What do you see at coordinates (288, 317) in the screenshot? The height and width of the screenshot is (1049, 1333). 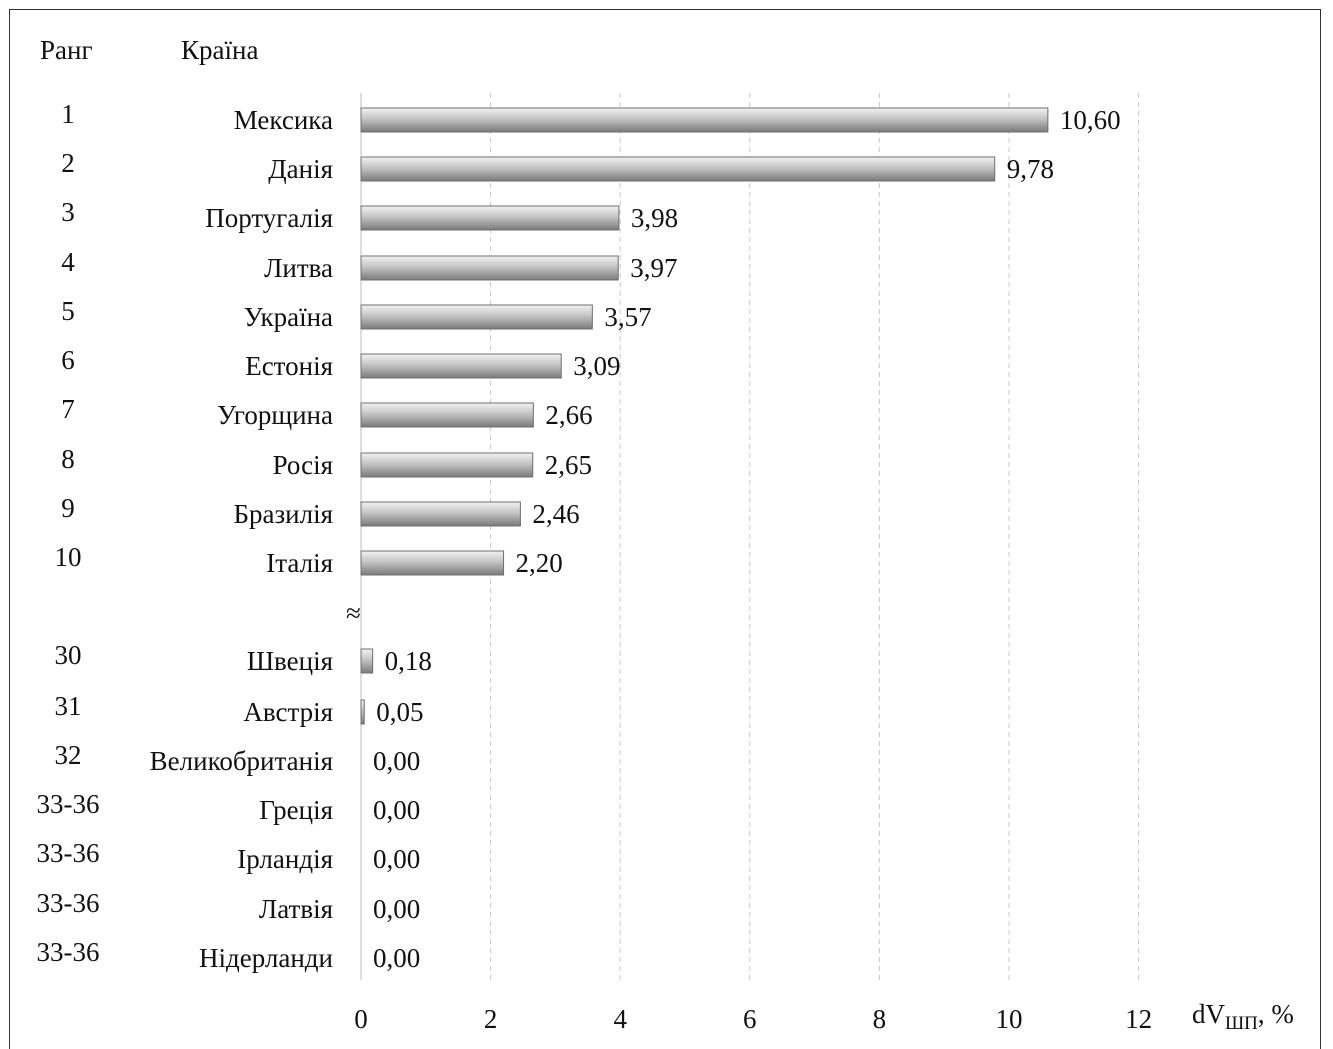 I see `country-label: Україна` at bounding box center [288, 317].